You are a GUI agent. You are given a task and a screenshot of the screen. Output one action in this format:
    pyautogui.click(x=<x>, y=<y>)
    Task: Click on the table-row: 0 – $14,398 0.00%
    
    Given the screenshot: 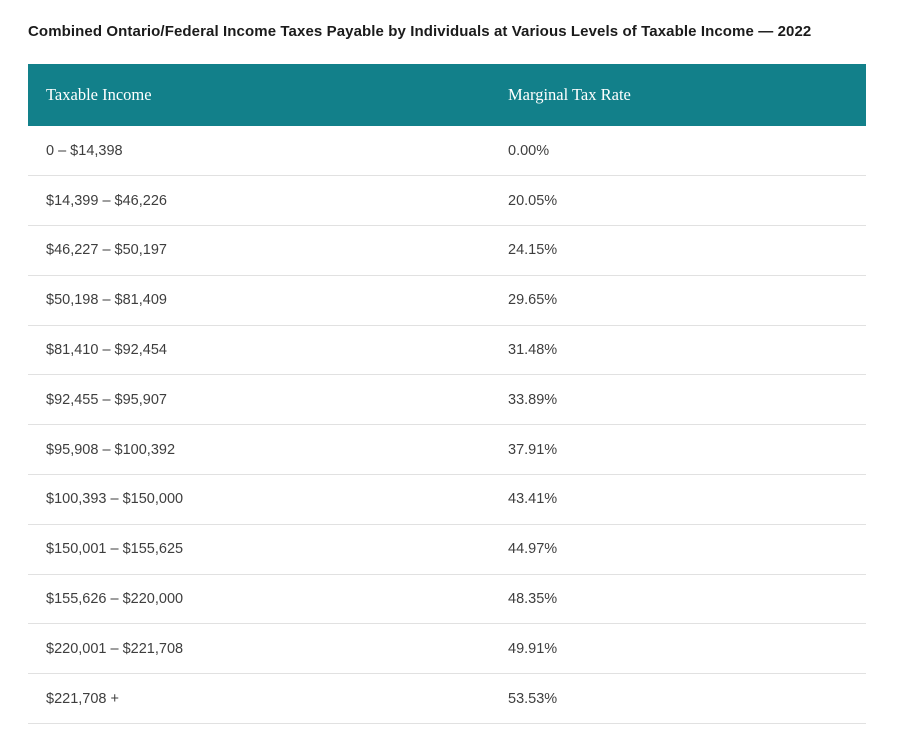 What is the action you would take?
    pyautogui.click(x=447, y=151)
    